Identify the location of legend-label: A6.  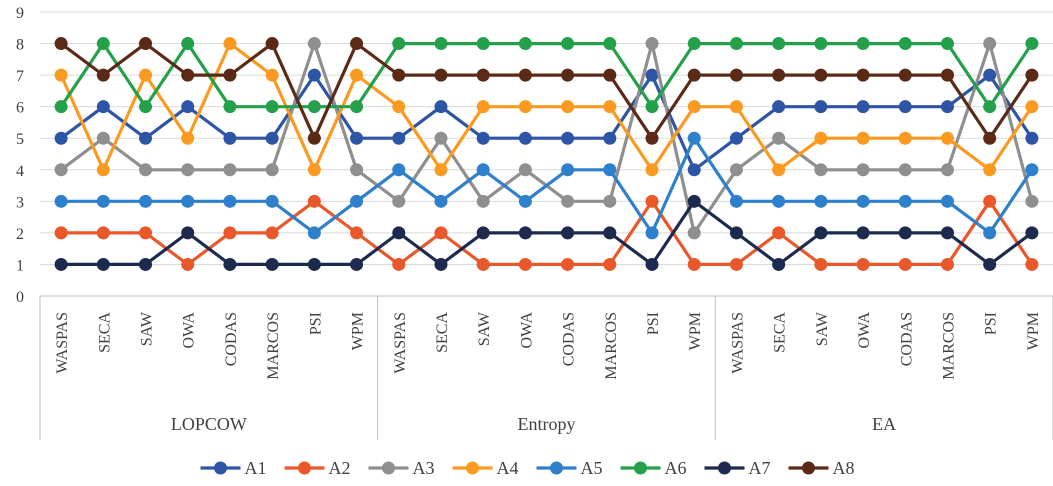
(676, 468).